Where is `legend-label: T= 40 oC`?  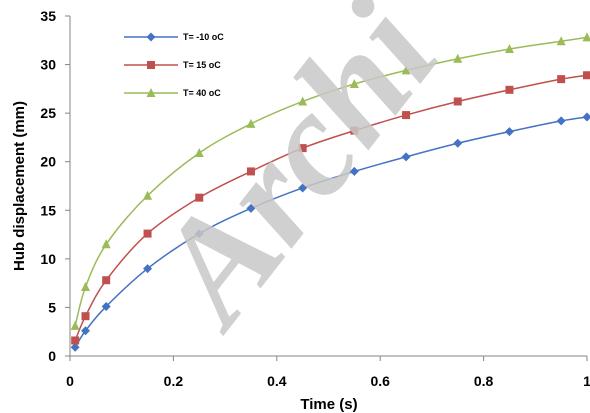
legend-label: T= 40 oC is located at coordinates (202, 93).